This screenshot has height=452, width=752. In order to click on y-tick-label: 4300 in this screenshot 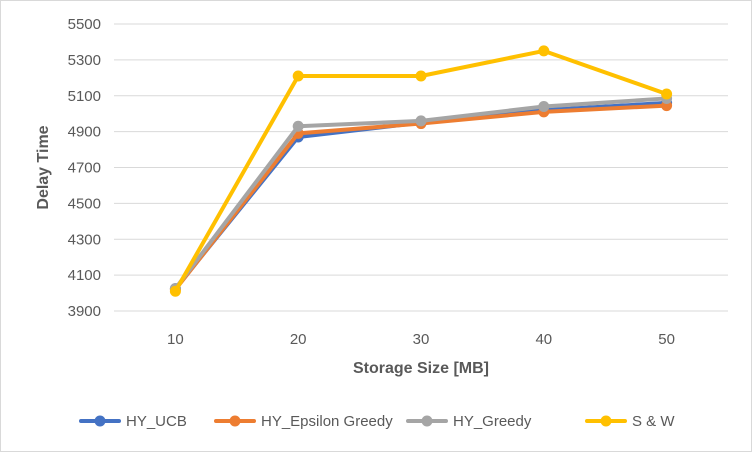, I will do `click(84, 239)`.